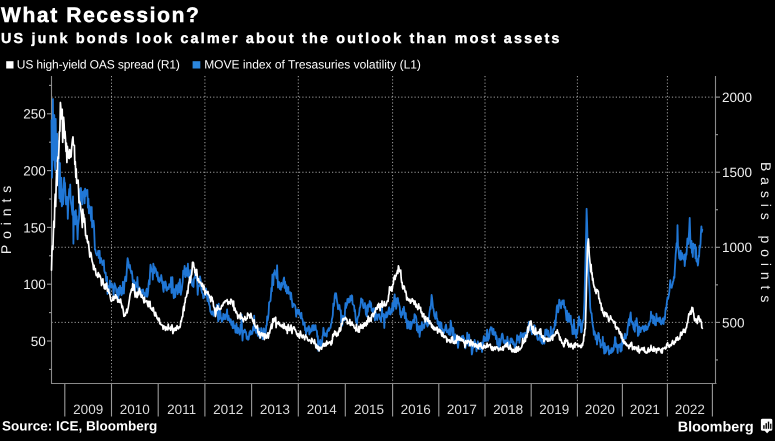 The height and width of the screenshot is (441, 775). What do you see at coordinates (34, 227) in the screenshot?
I see `svg-text: 150` at bounding box center [34, 227].